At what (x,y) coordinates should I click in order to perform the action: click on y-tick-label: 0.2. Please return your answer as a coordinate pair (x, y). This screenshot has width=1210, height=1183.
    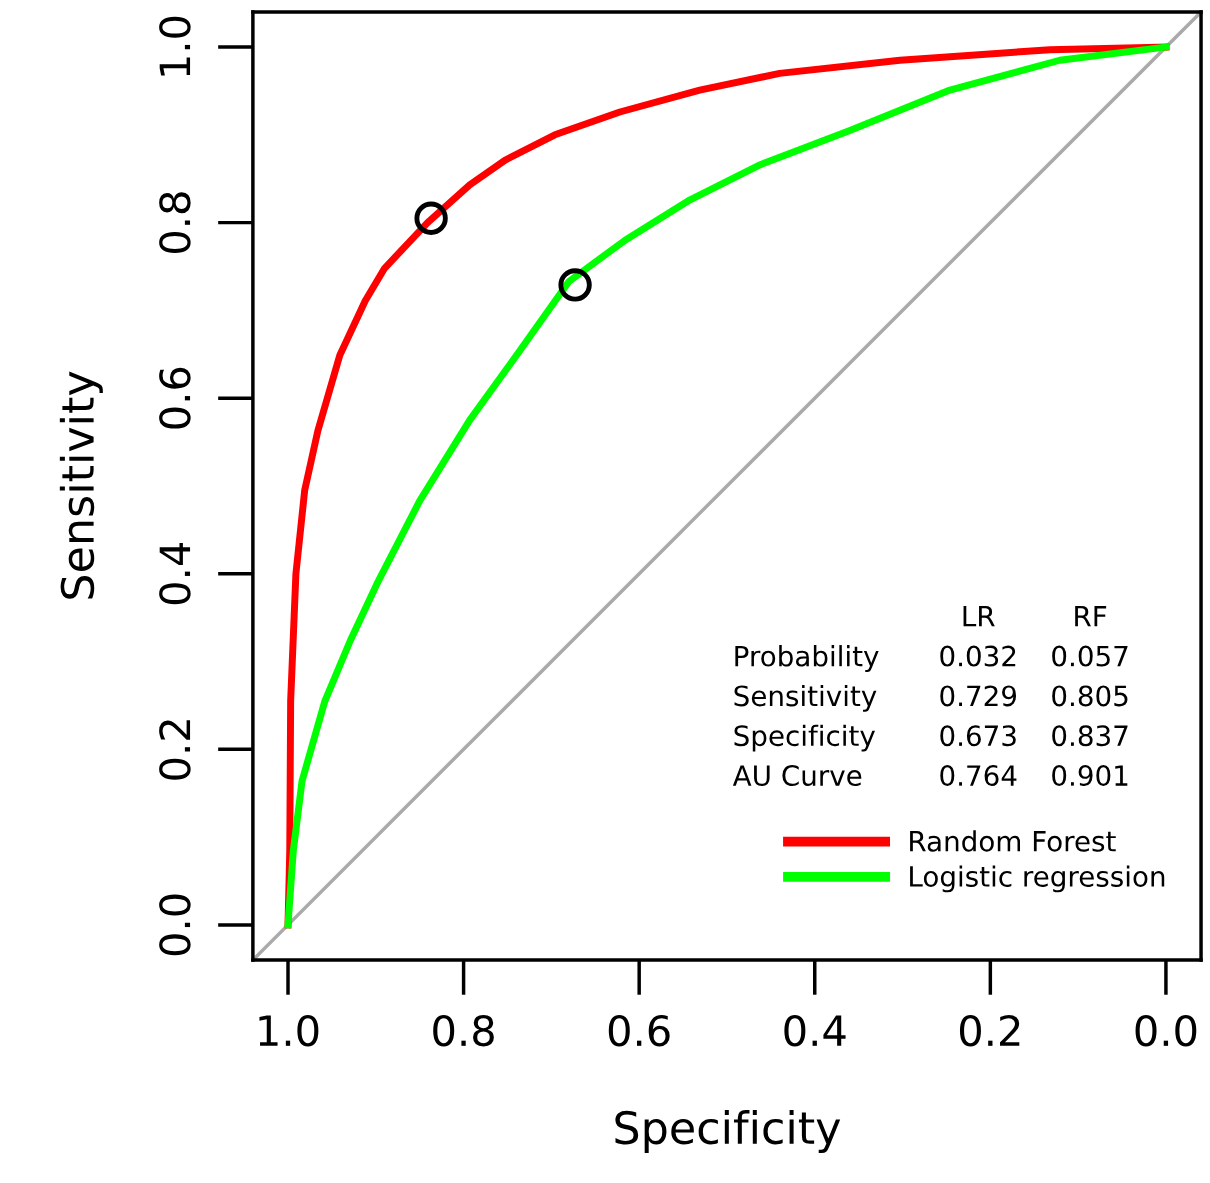
    Looking at the image, I should click on (175, 750).